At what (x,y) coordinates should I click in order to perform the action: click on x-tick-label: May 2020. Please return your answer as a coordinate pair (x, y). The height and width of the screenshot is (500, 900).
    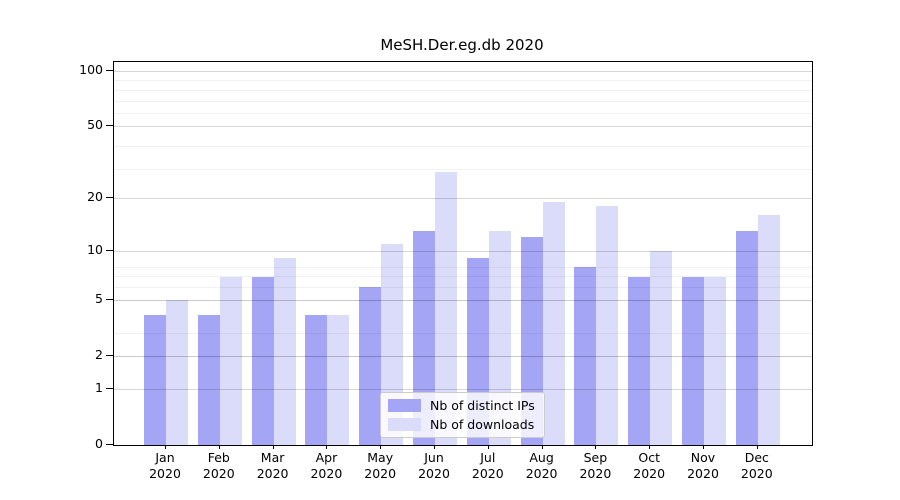
    Looking at the image, I should click on (380, 466).